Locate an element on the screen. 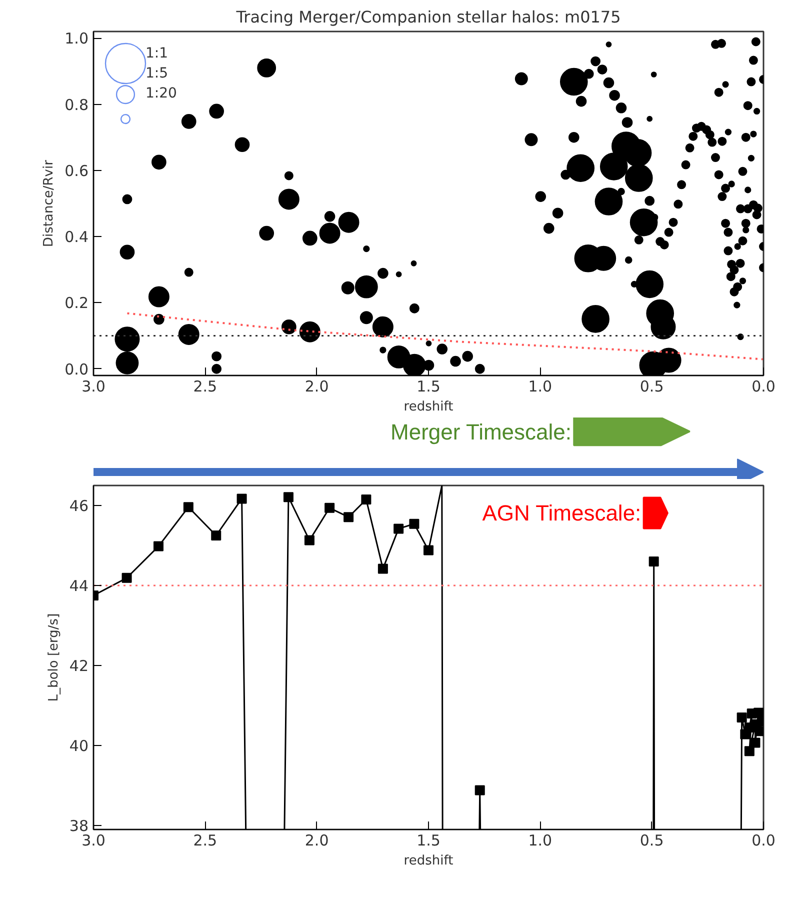  y-tick-label: 0.4 is located at coordinates (76, 237).